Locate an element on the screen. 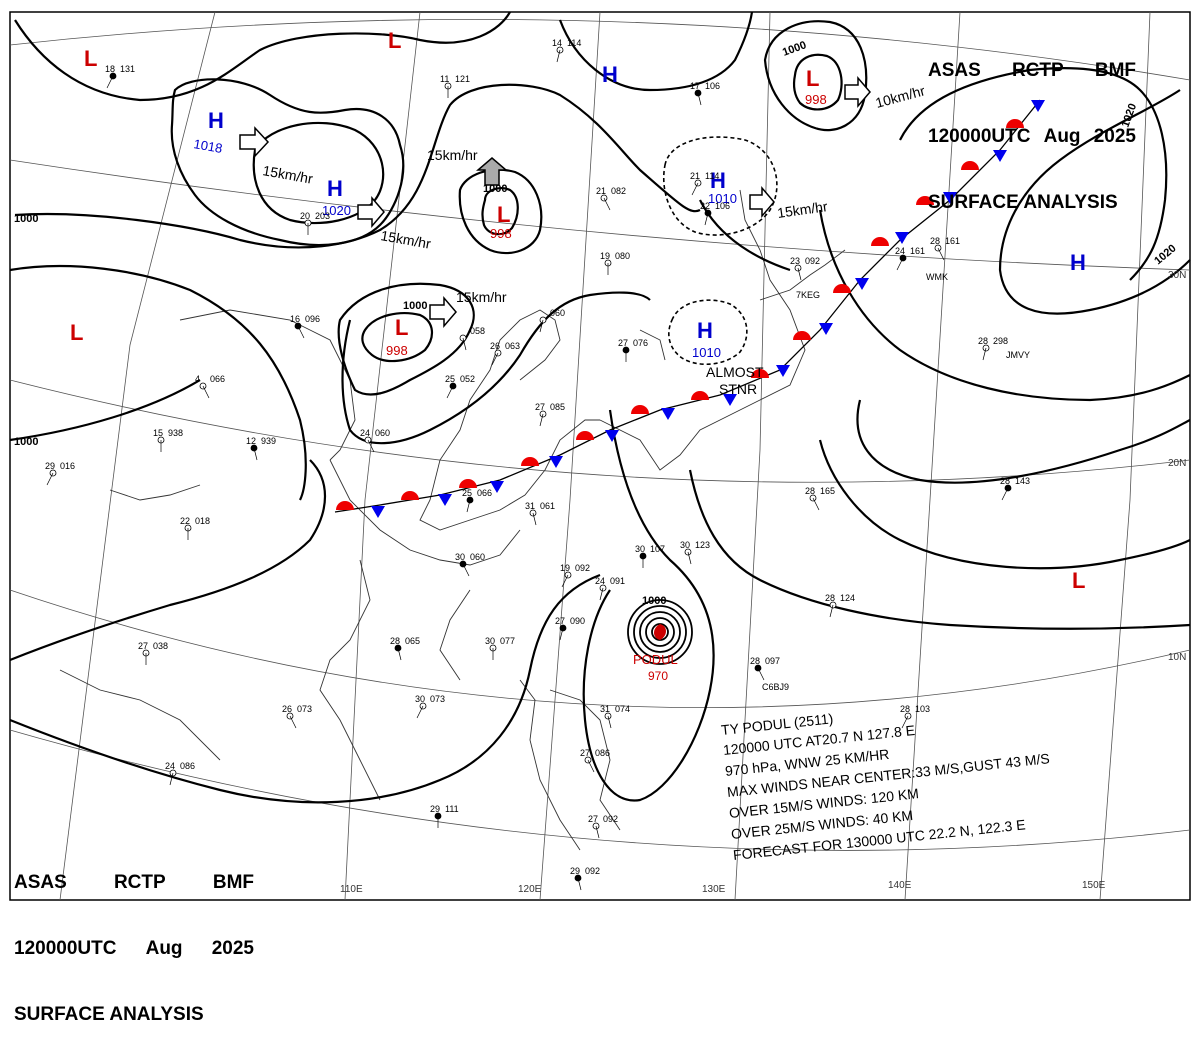  station-pressure: 939 is located at coordinates (268, 441).